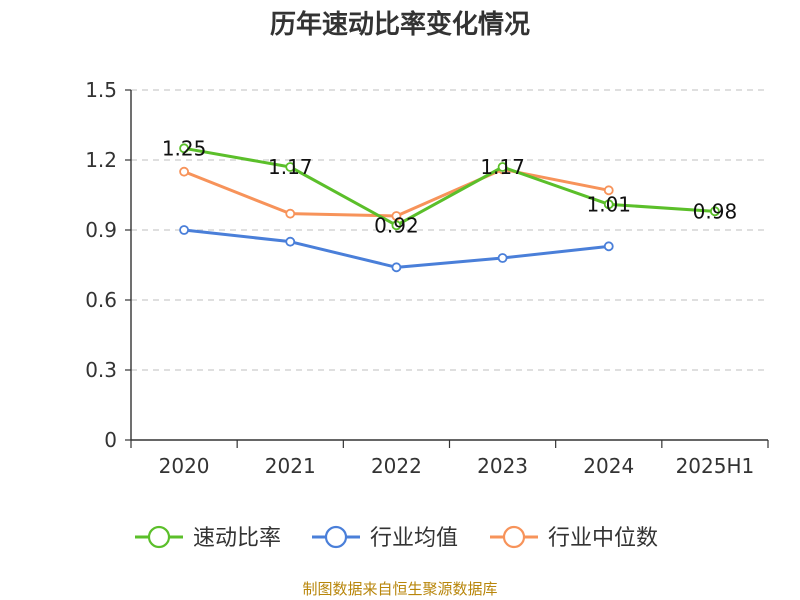 This screenshot has width=800, height=600. What do you see at coordinates (290, 466) in the screenshot?
I see `x-tick-label: 2021` at bounding box center [290, 466].